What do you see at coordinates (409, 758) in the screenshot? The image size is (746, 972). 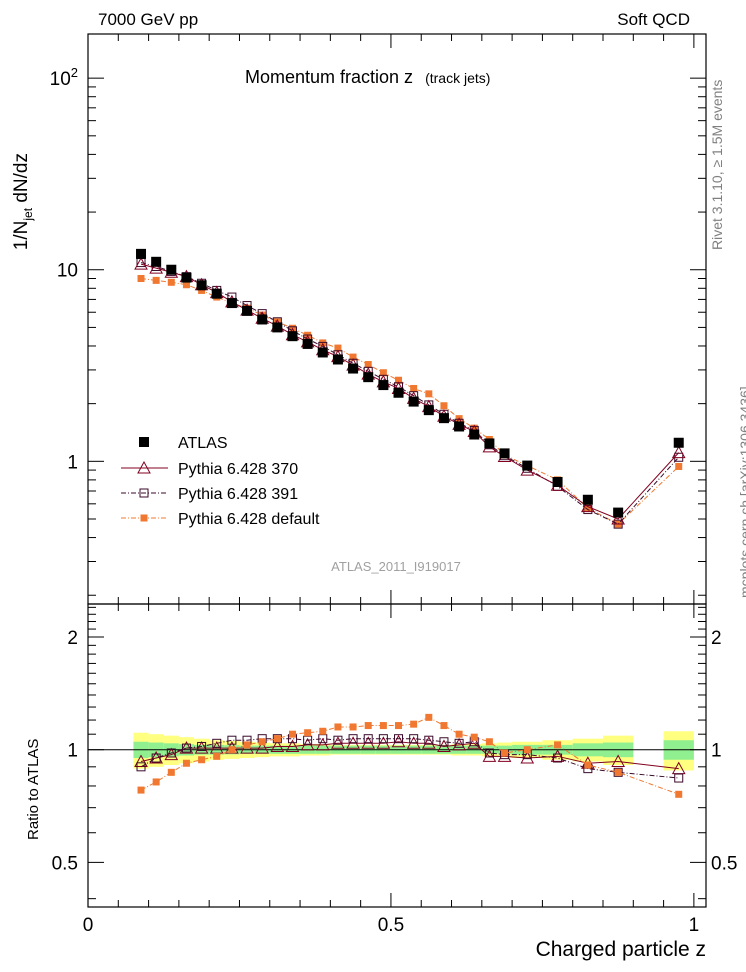 I see `ratio-line` at bounding box center [409, 758].